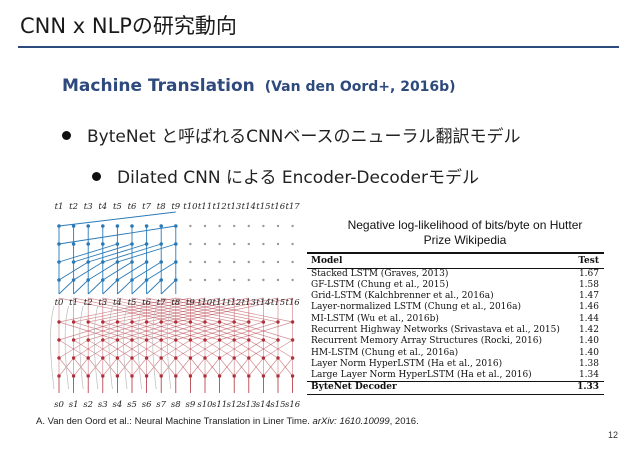 Image resolution: width=638 pixels, height=451 pixels. Describe the element at coordinates (102, 207) in the screenshot. I see `target-token-label: t4` at that location.